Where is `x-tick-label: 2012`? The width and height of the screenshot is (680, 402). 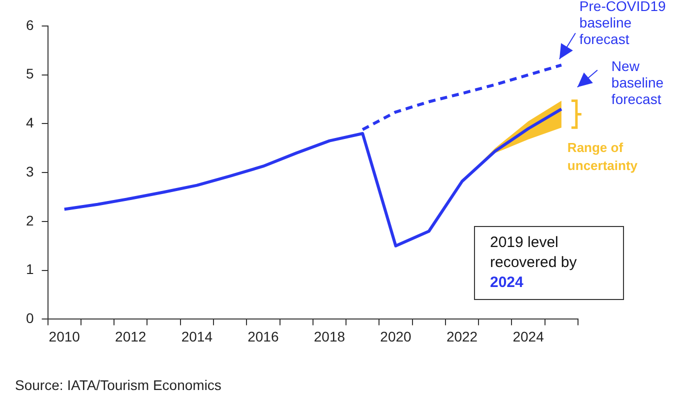
x-tick-label: 2012 is located at coordinates (130, 336).